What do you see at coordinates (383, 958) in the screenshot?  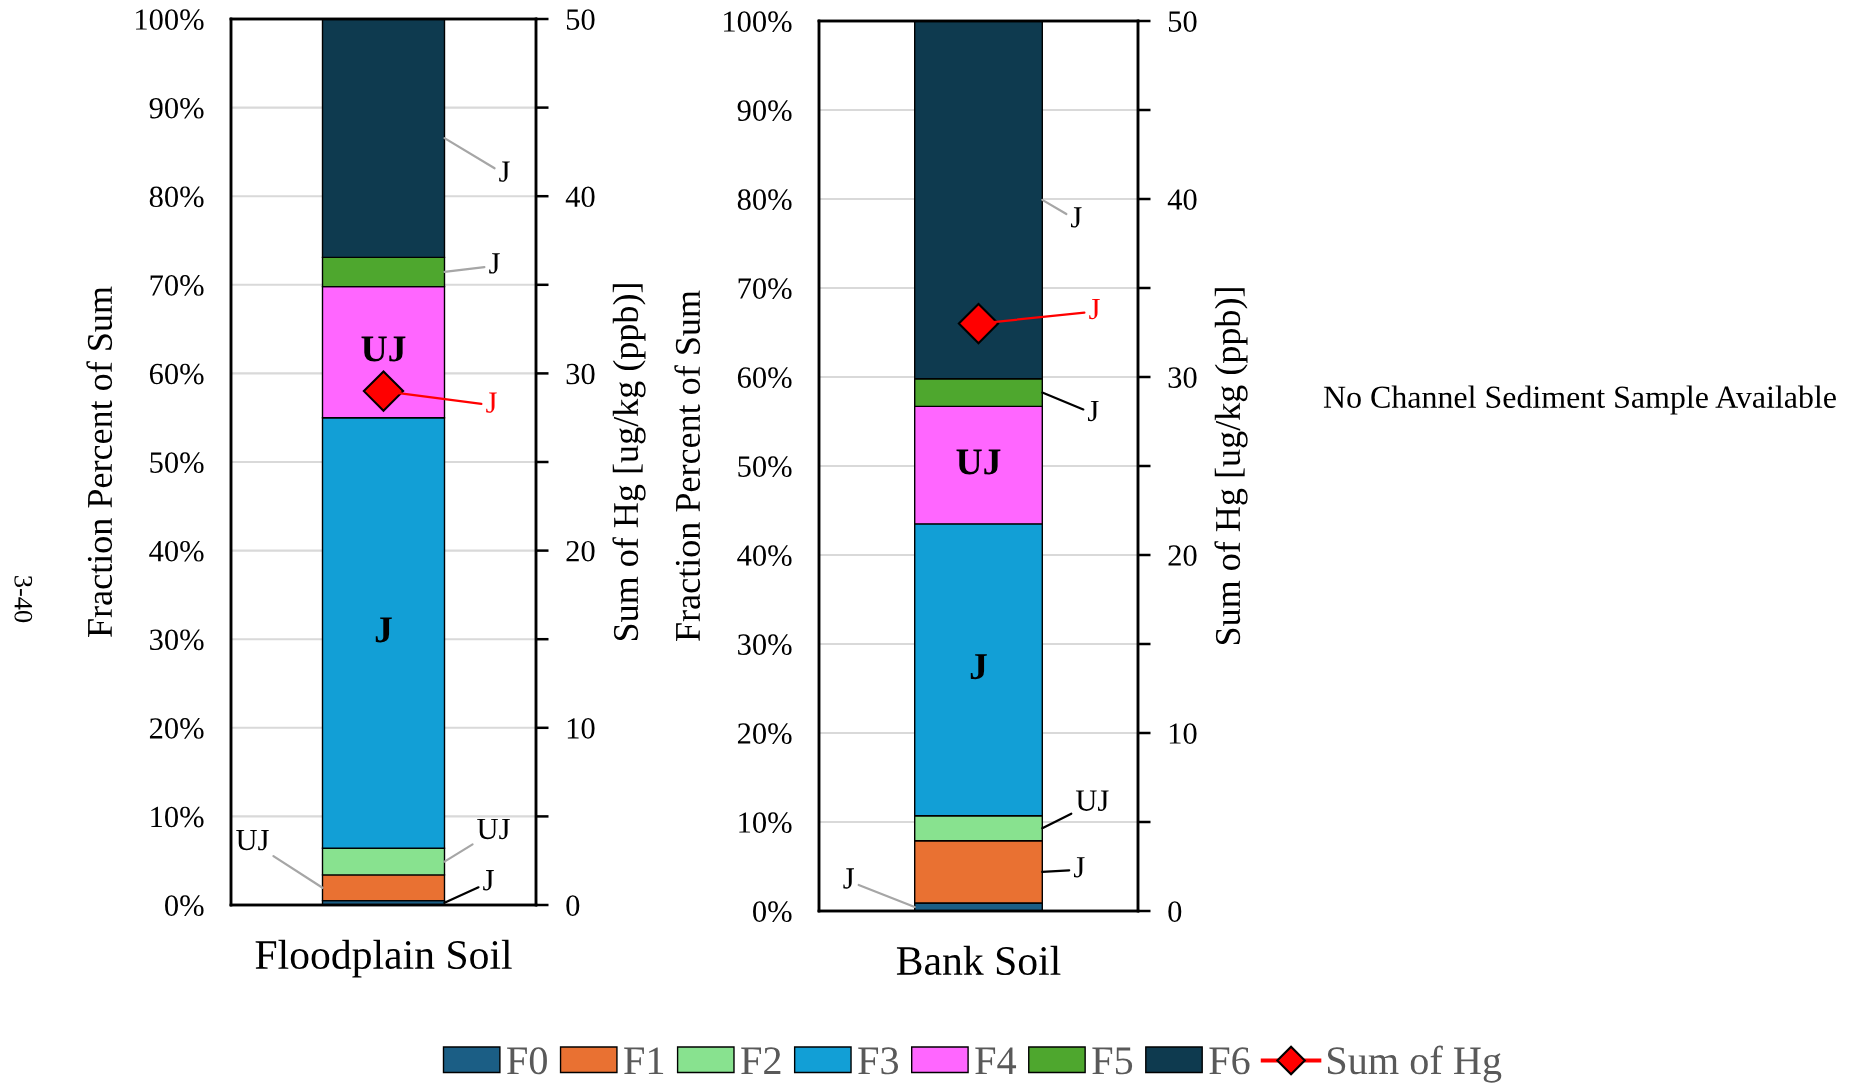 I see `x-tick-label: Floodplain Soil` at bounding box center [383, 958].